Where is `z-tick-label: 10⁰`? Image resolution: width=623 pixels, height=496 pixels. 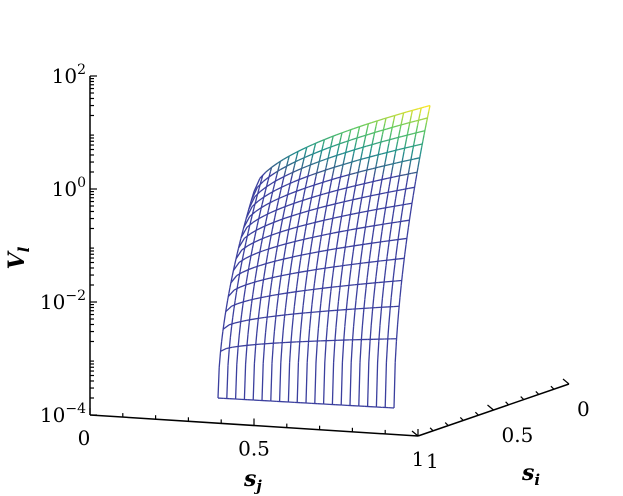
z-tick-label: 10⁰ is located at coordinates (69, 188).